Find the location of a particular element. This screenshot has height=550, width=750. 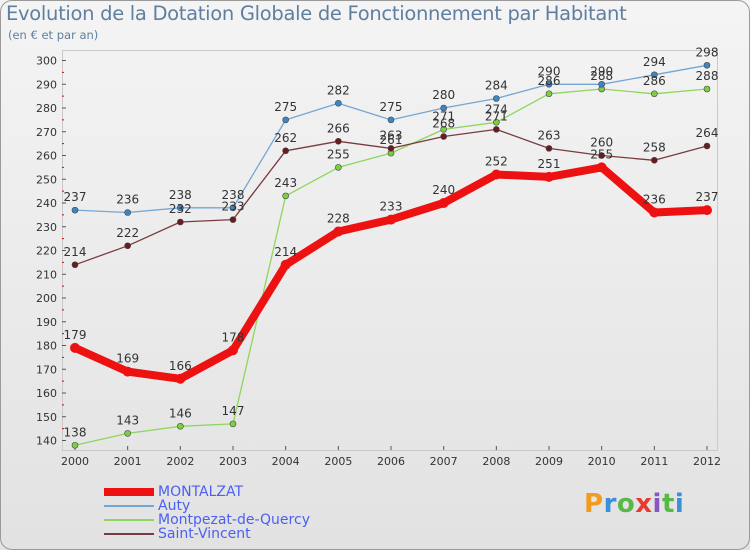

data-label-saint-vincent: 264 is located at coordinates (707, 133).